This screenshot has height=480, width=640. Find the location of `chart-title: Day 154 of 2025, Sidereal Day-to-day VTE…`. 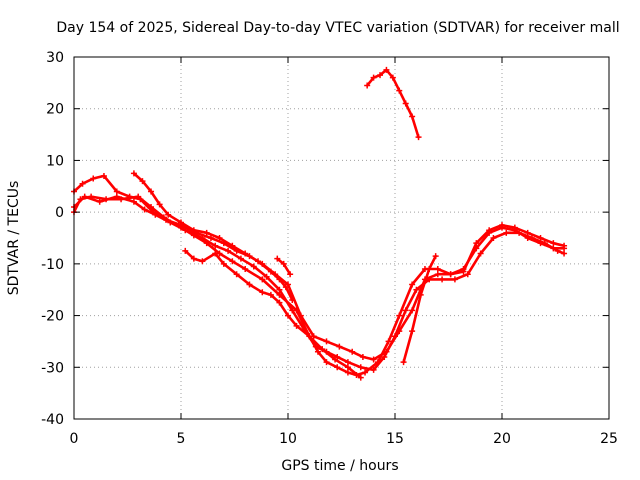

chart-title: Day 154 of 2025, Sidereal Day-to-day VTE… is located at coordinates (337, 28).